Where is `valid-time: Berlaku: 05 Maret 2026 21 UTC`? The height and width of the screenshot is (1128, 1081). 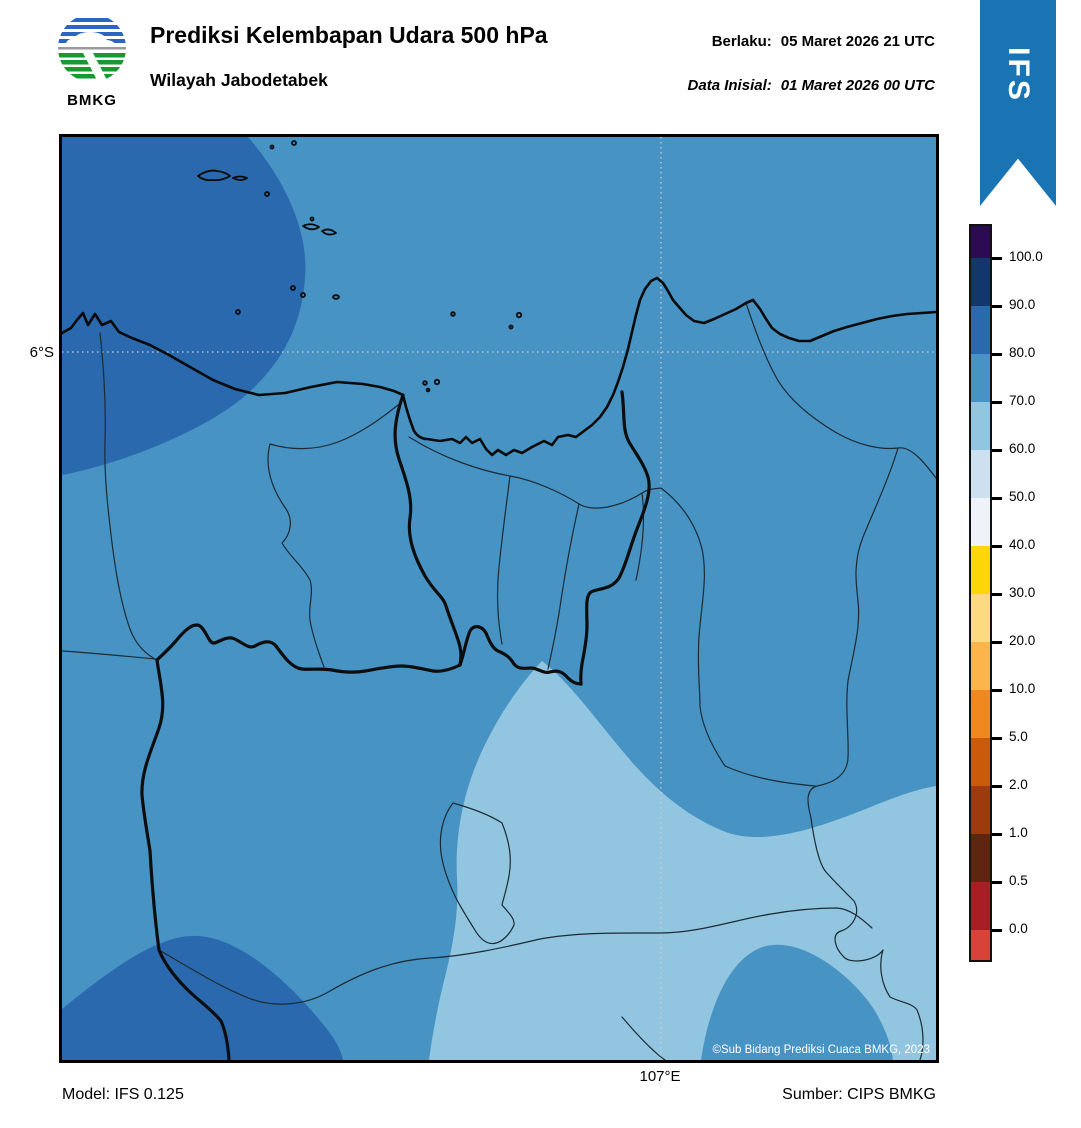
valid-time: Berlaku: 05 Maret 2026 21 UTC is located at coordinates (823, 41).